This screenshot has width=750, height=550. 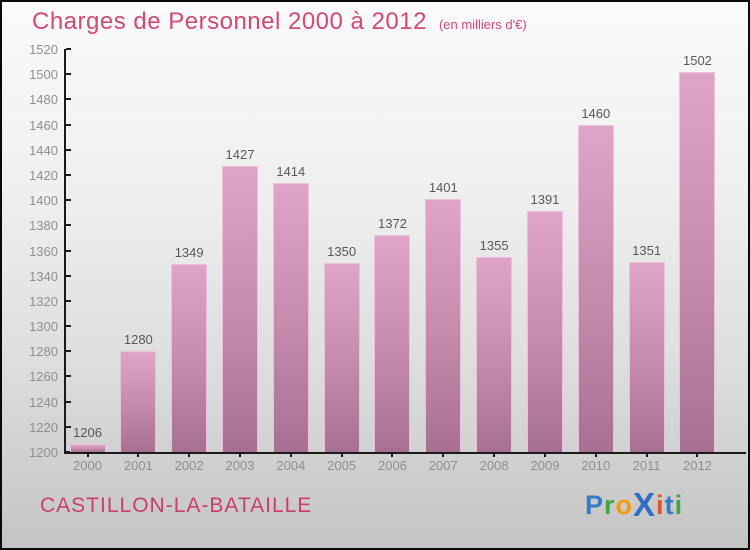 What do you see at coordinates (43, 201) in the screenshot?
I see `y-axis-tick-label: 1400` at bounding box center [43, 201].